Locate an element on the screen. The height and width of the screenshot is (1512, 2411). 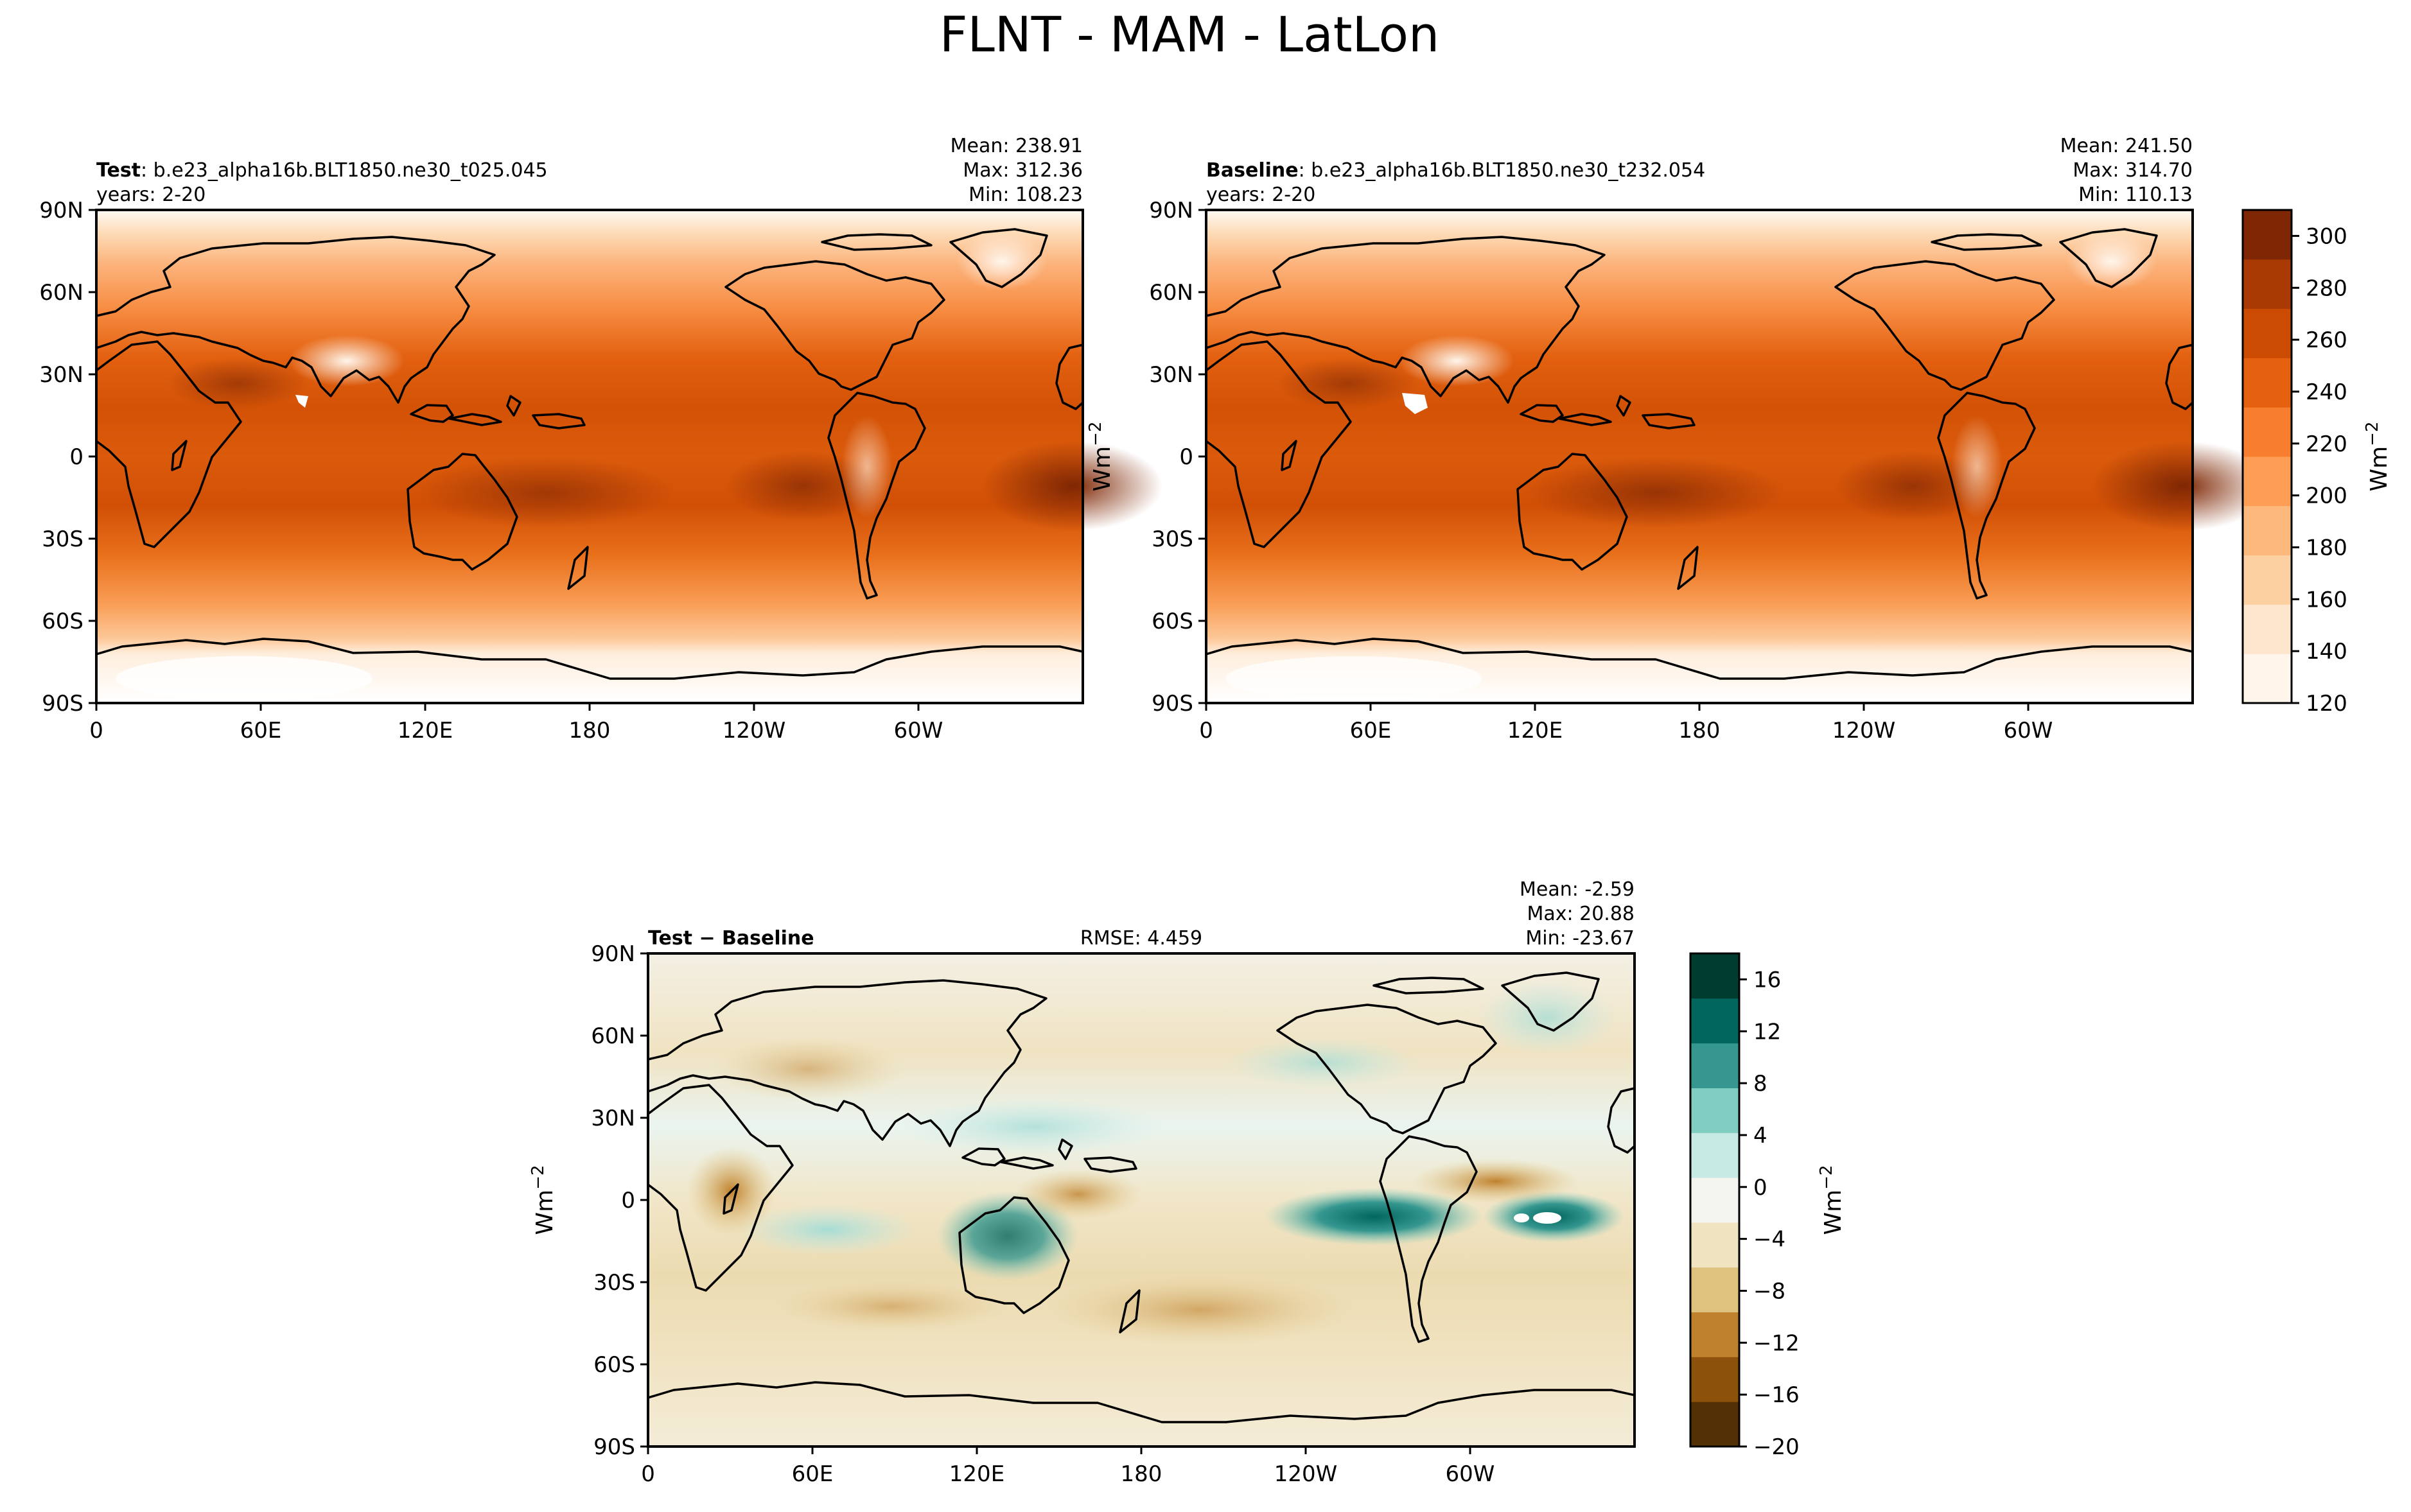
colorbar-tick-label: 16 is located at coordinates (1767, 980).